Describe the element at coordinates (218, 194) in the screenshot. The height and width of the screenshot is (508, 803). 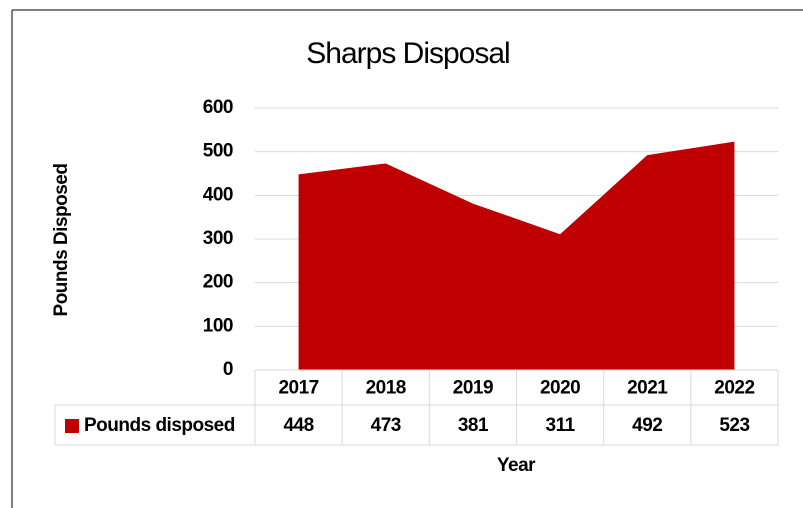
I see `y-tick-label: 400` at that location.